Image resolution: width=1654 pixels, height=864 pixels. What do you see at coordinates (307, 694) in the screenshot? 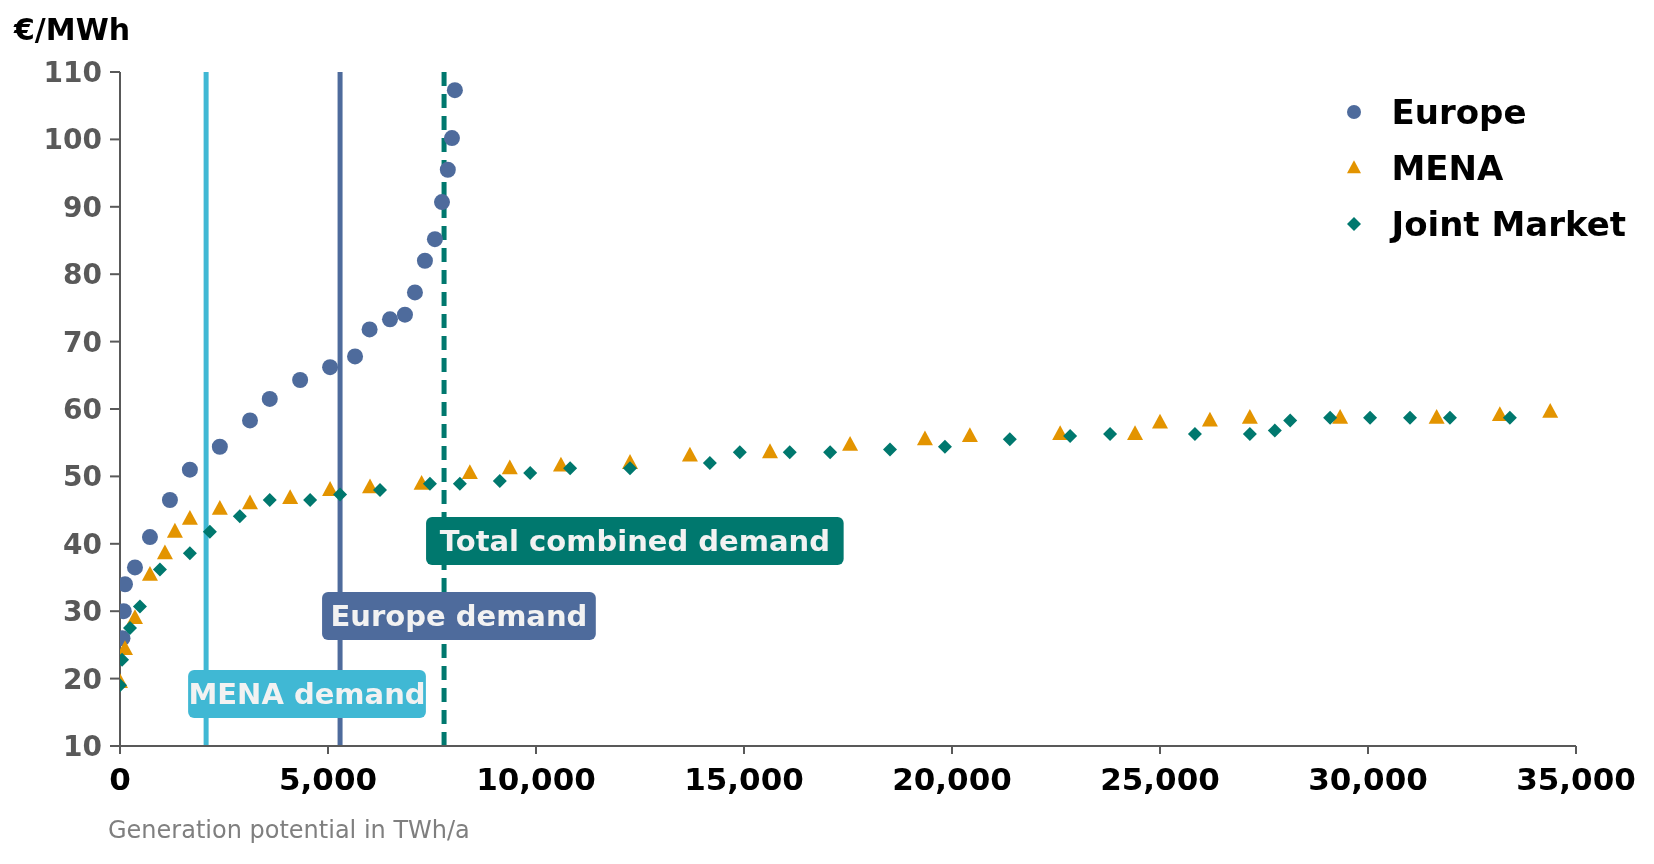
I see `ref-line-label: MENA demand` at bounding box center [307, 694].